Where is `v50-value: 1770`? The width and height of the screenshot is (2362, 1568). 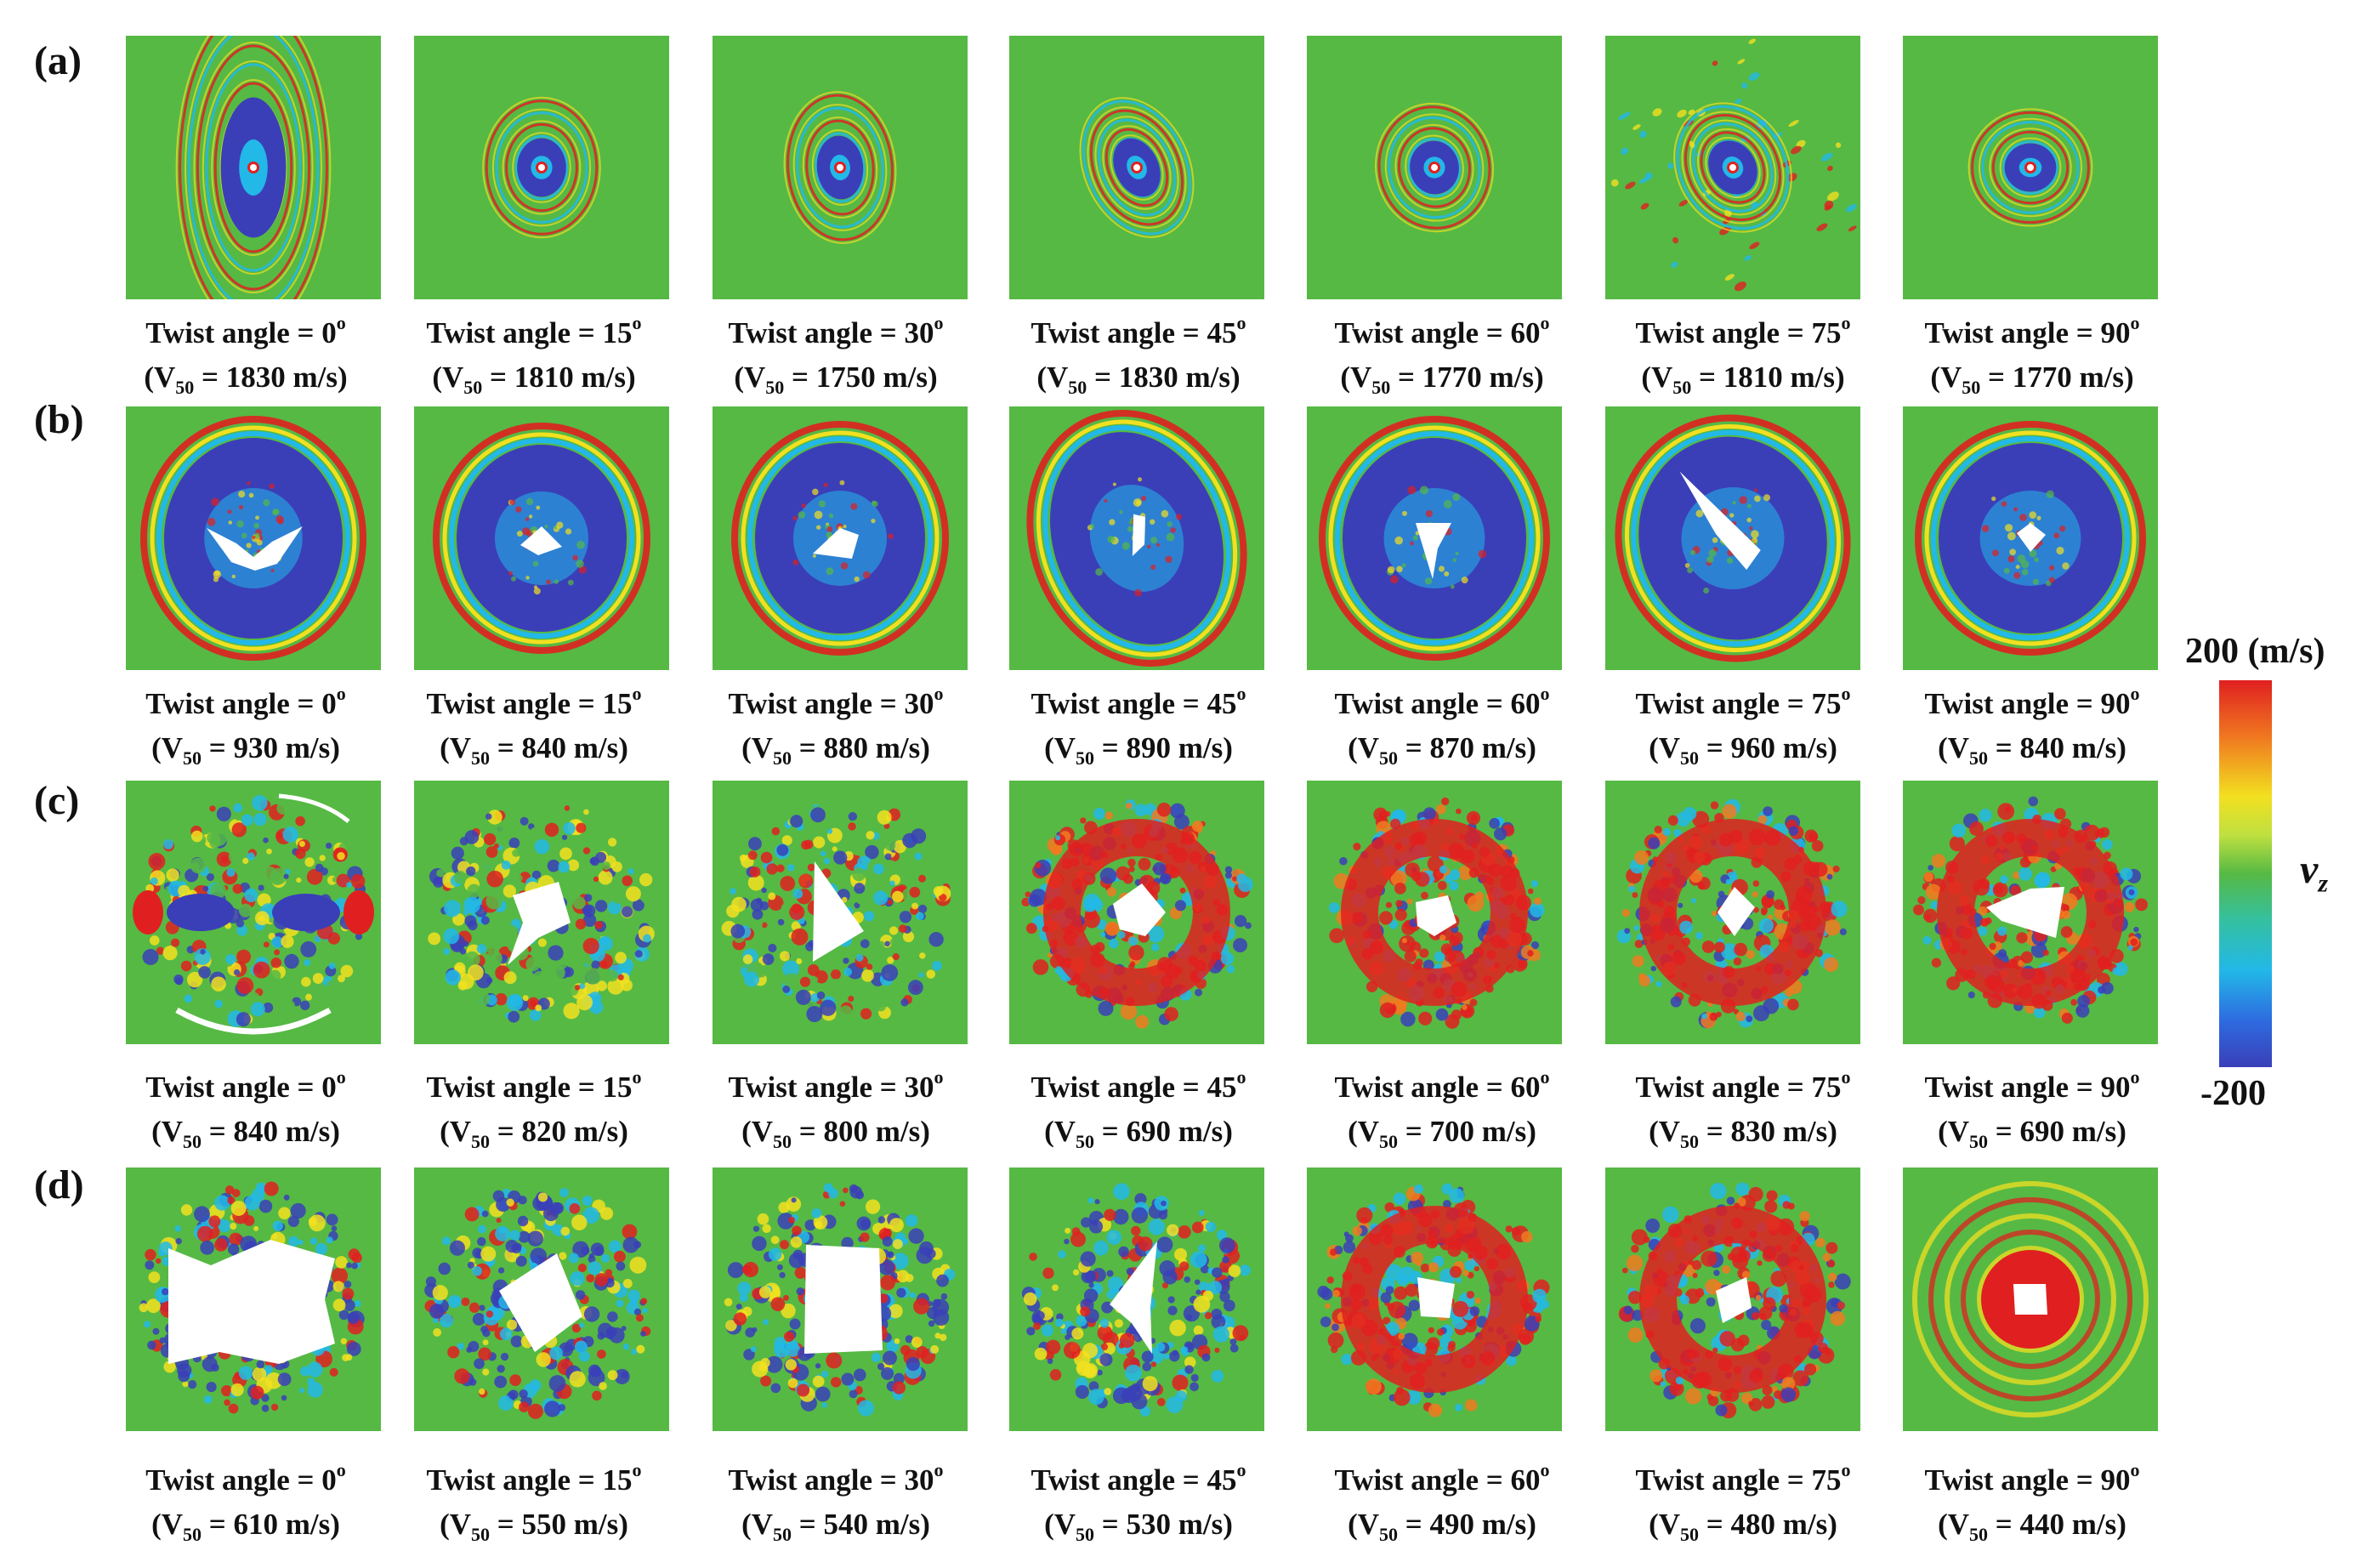
v50-value: 1770 is located at coordinates (1452, 377).